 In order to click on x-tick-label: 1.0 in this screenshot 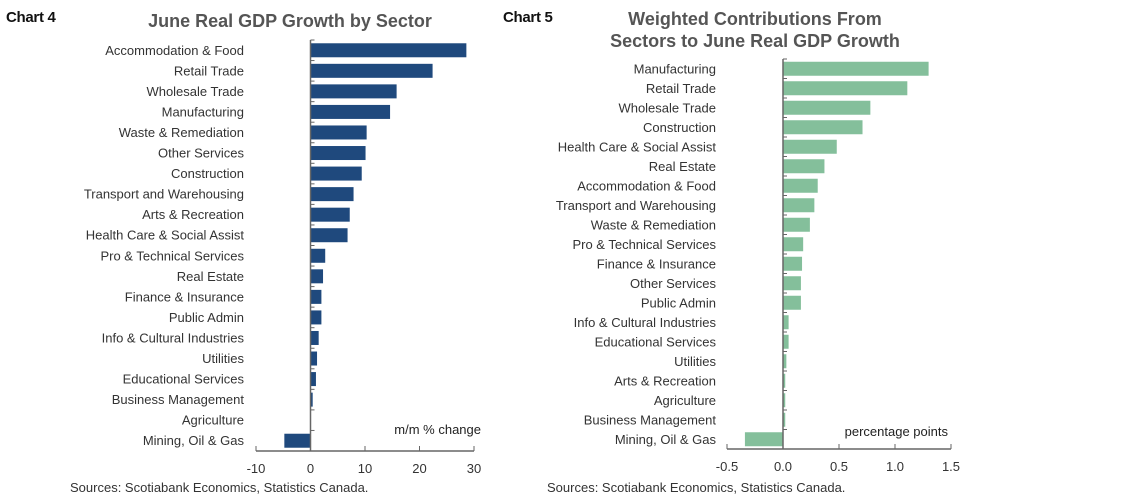, I will do `click(895, 466)`.